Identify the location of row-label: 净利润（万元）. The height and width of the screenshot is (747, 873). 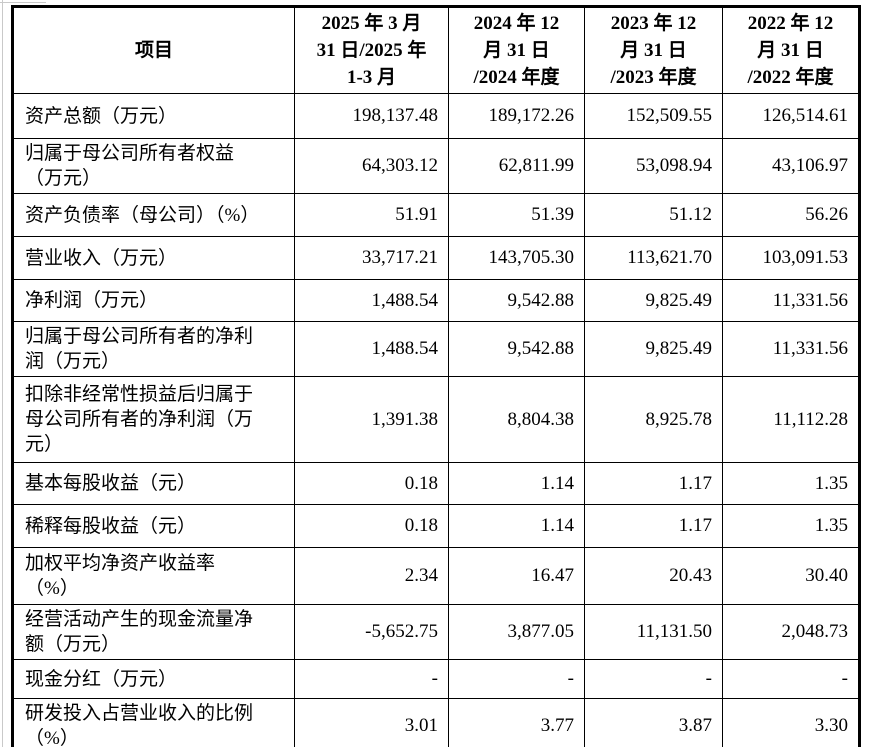
(153, 300).